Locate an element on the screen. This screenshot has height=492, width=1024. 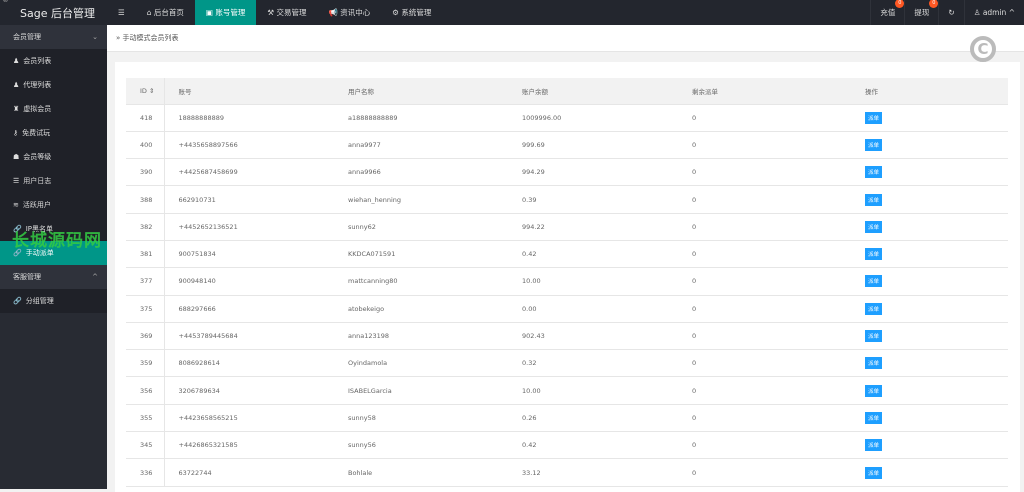
table-row: 345 +4426865321585 sunny56 0.42 0 派单 is located at coordinates (567, 445).